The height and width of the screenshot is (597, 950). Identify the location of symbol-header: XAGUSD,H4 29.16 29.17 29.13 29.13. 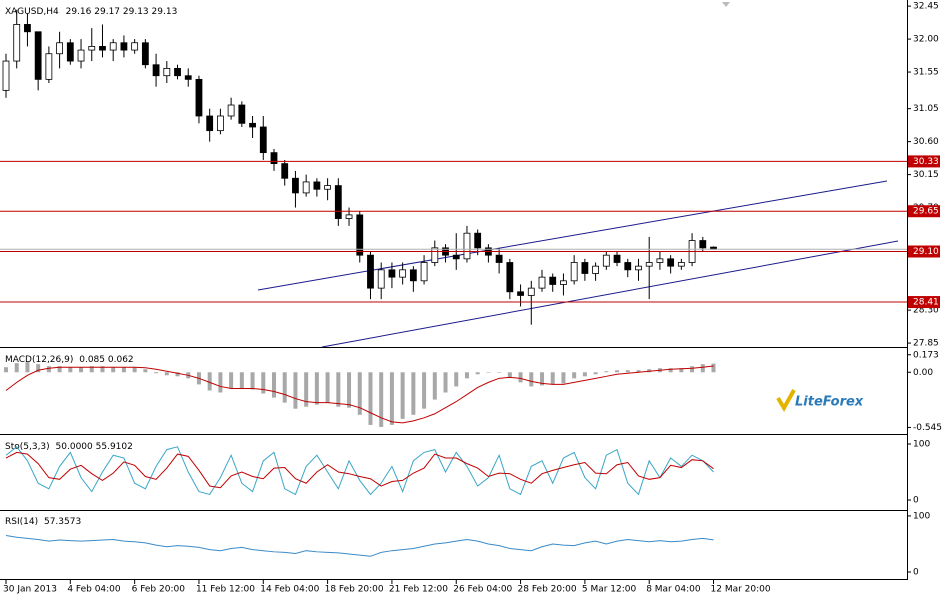
(91, 12).